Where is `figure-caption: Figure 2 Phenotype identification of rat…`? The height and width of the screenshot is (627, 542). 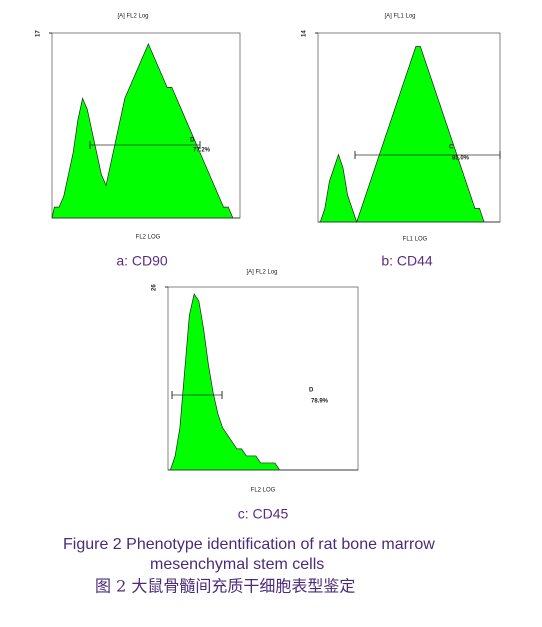 figure-caption: Figure 2 Phenotype identification of rat… is located at coordinates (249, 544).